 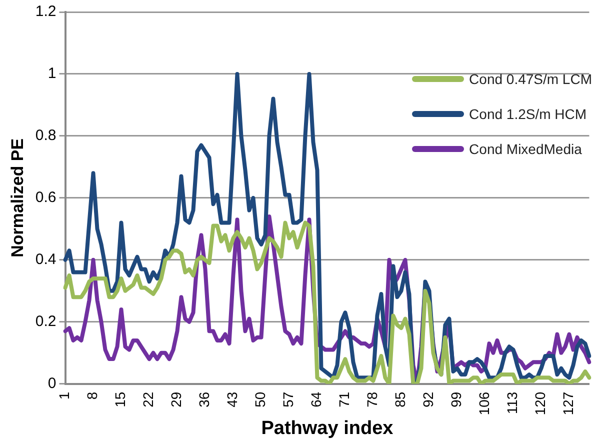 What do you see at coordinates (45, 11) in the screenshot?
I see `y-tick-label: 1.2` at bounding box center [45, 11].